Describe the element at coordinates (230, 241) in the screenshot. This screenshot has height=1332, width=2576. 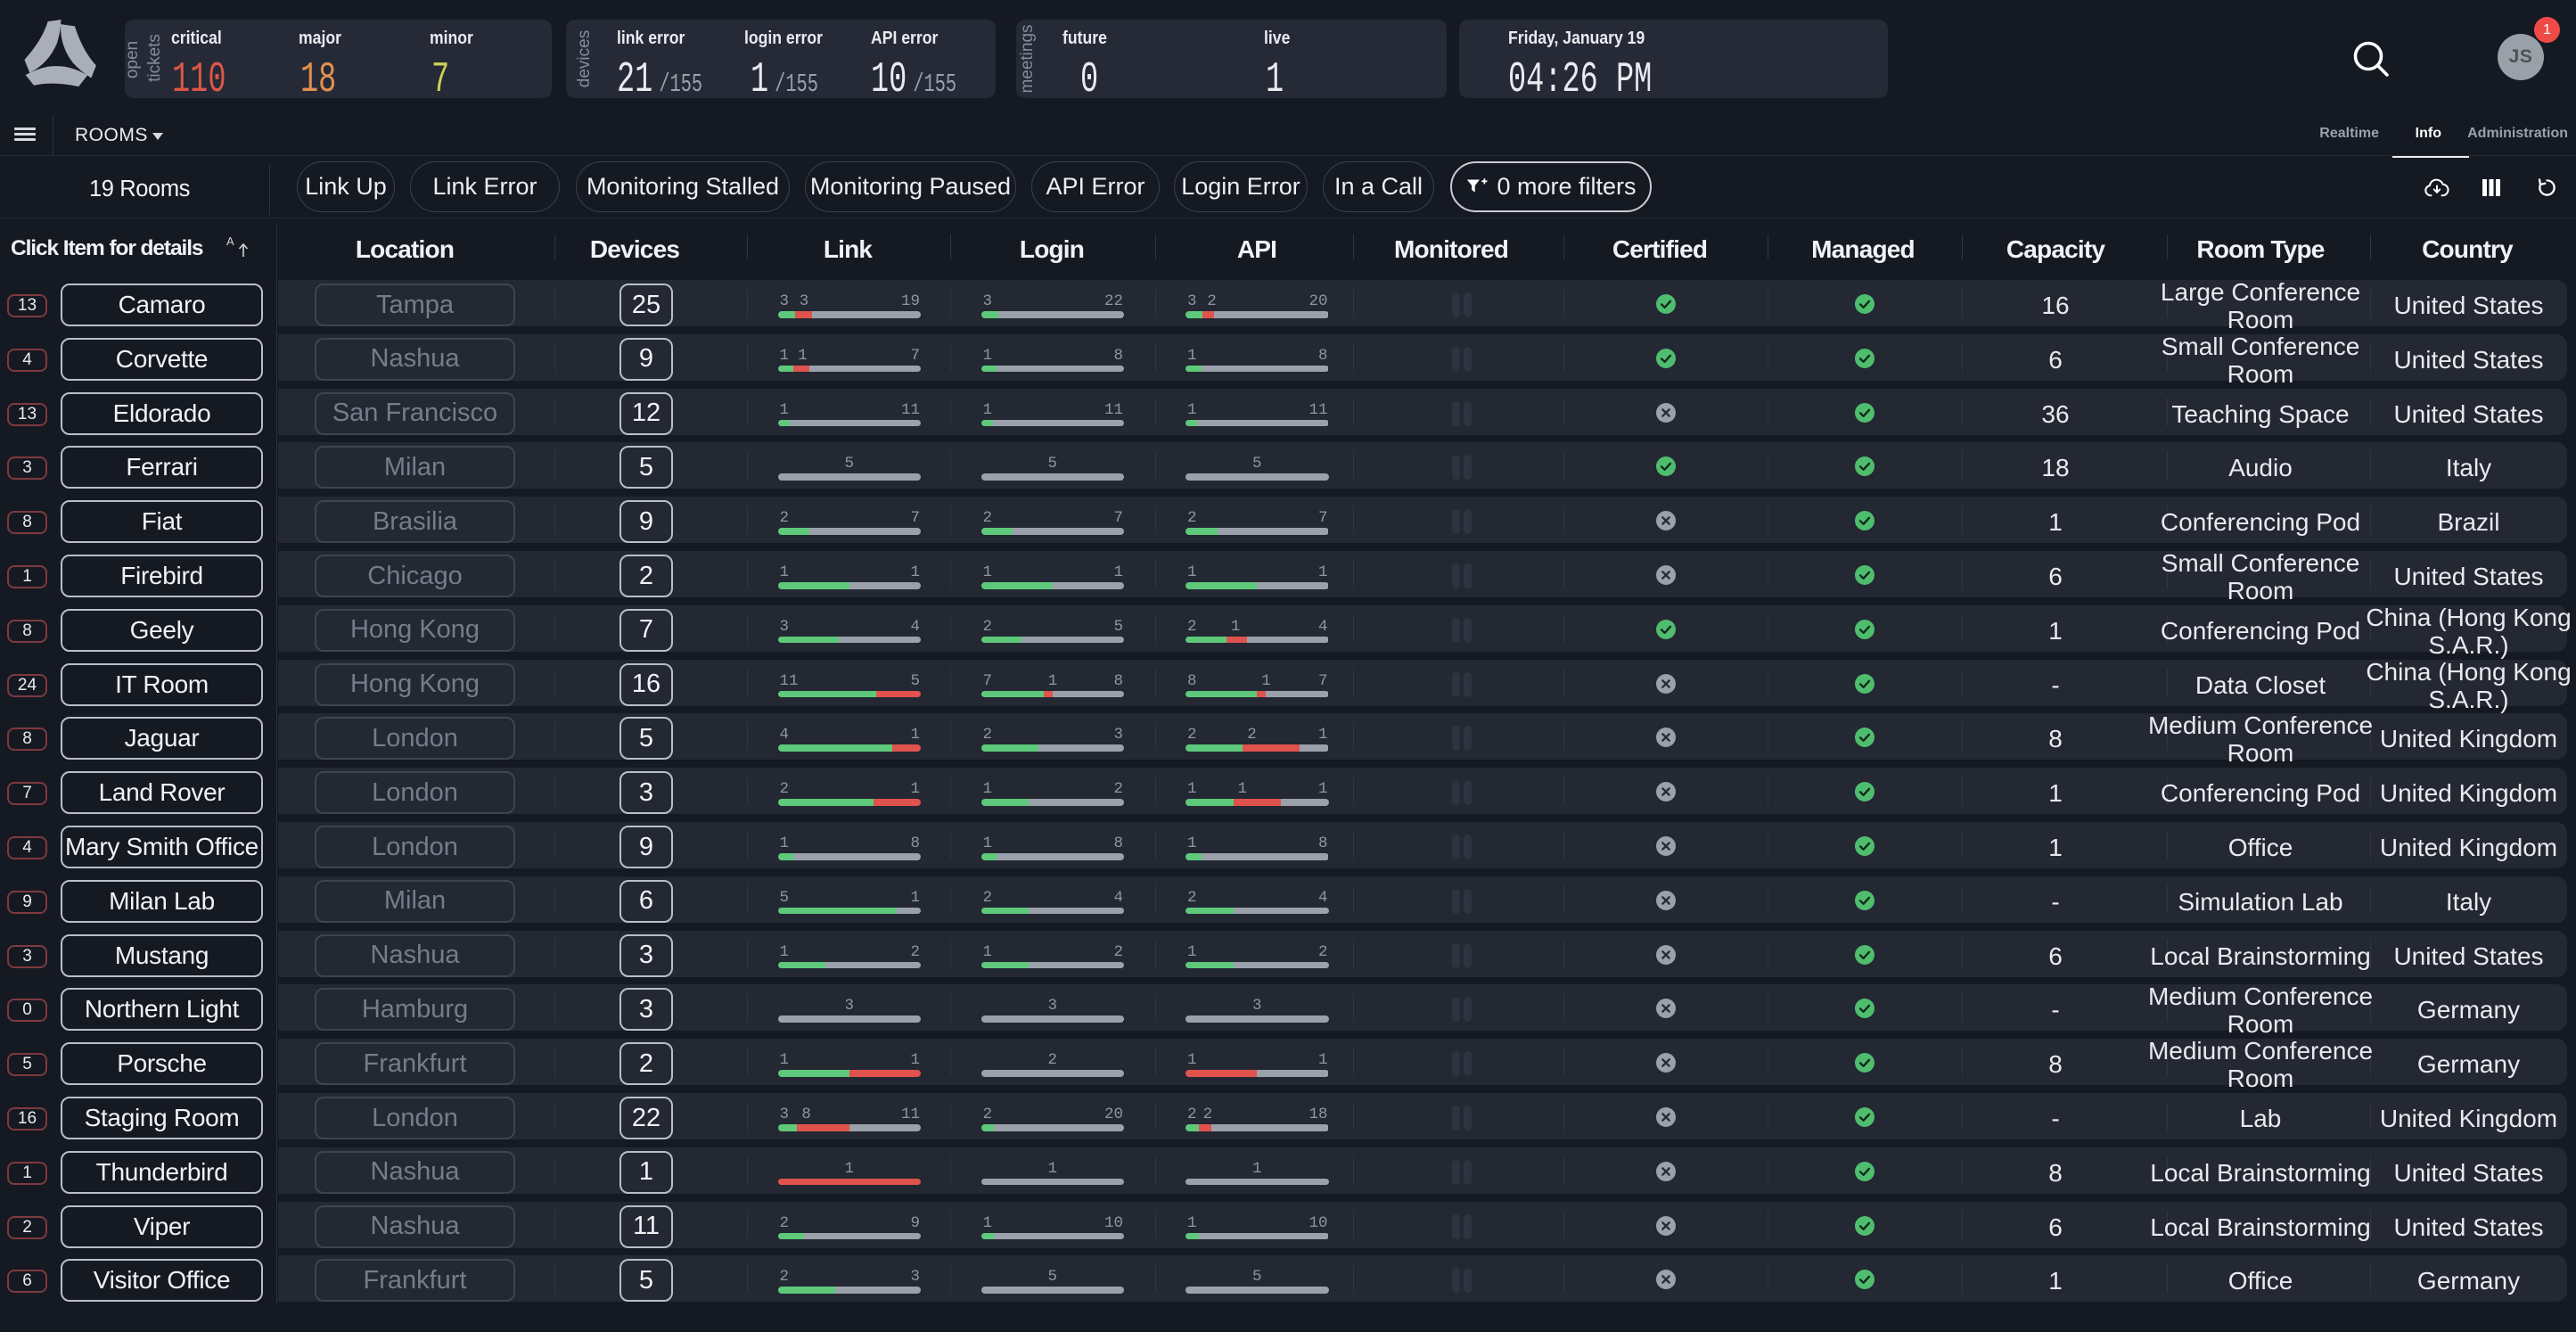
I see `svg-text: A` at that location.